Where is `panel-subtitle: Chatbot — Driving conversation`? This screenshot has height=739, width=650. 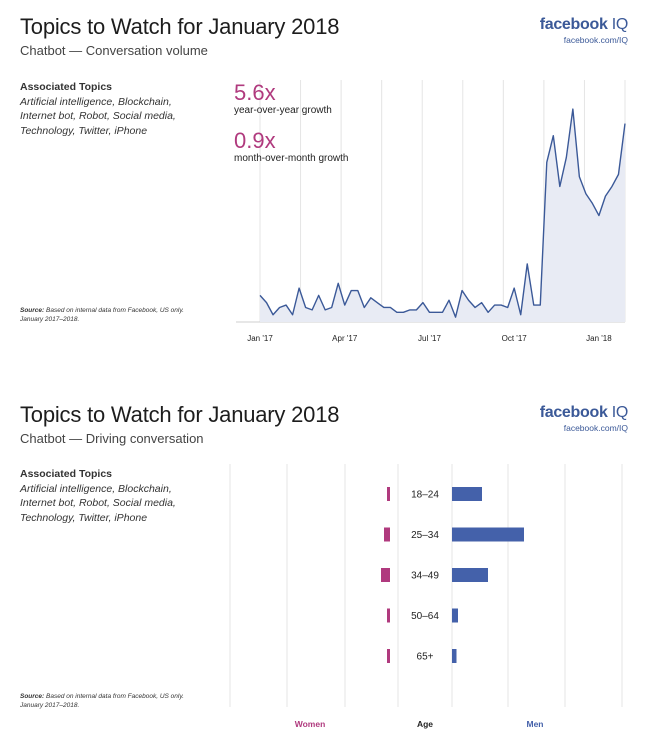 panel-subtitle: Chatbot — Driving conversation is located at coordinates (112, 438).